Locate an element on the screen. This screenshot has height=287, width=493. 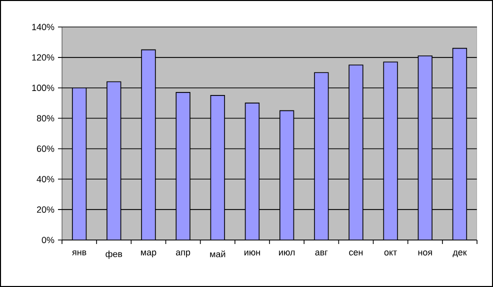
x-tick-label: апр is located at coordinates (183, 254).